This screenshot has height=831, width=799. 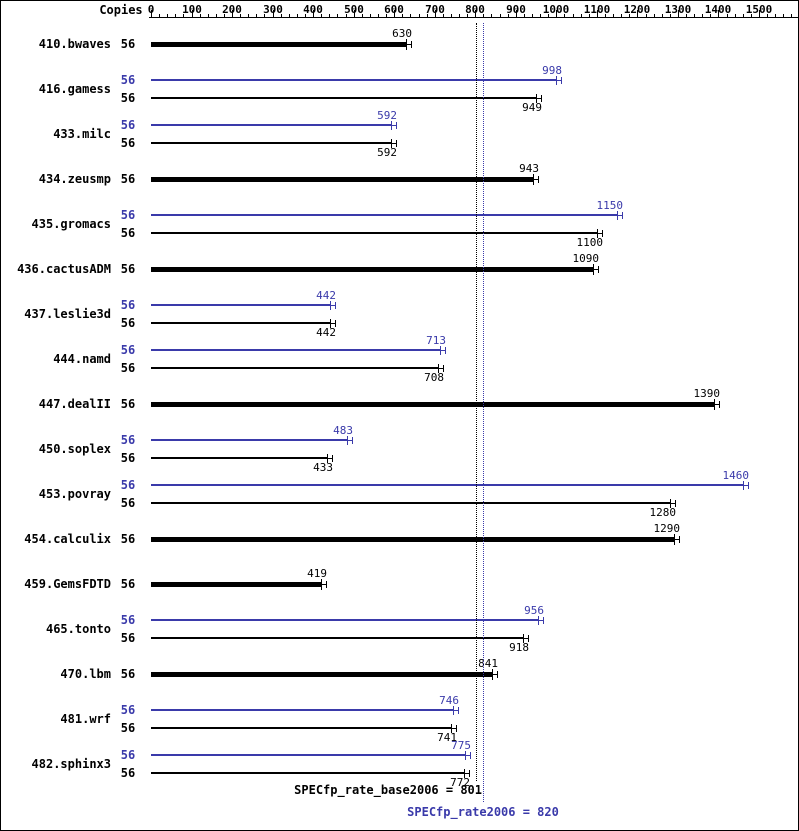 I want to click on base-value-label: 1290, so click(x=667, y=528).